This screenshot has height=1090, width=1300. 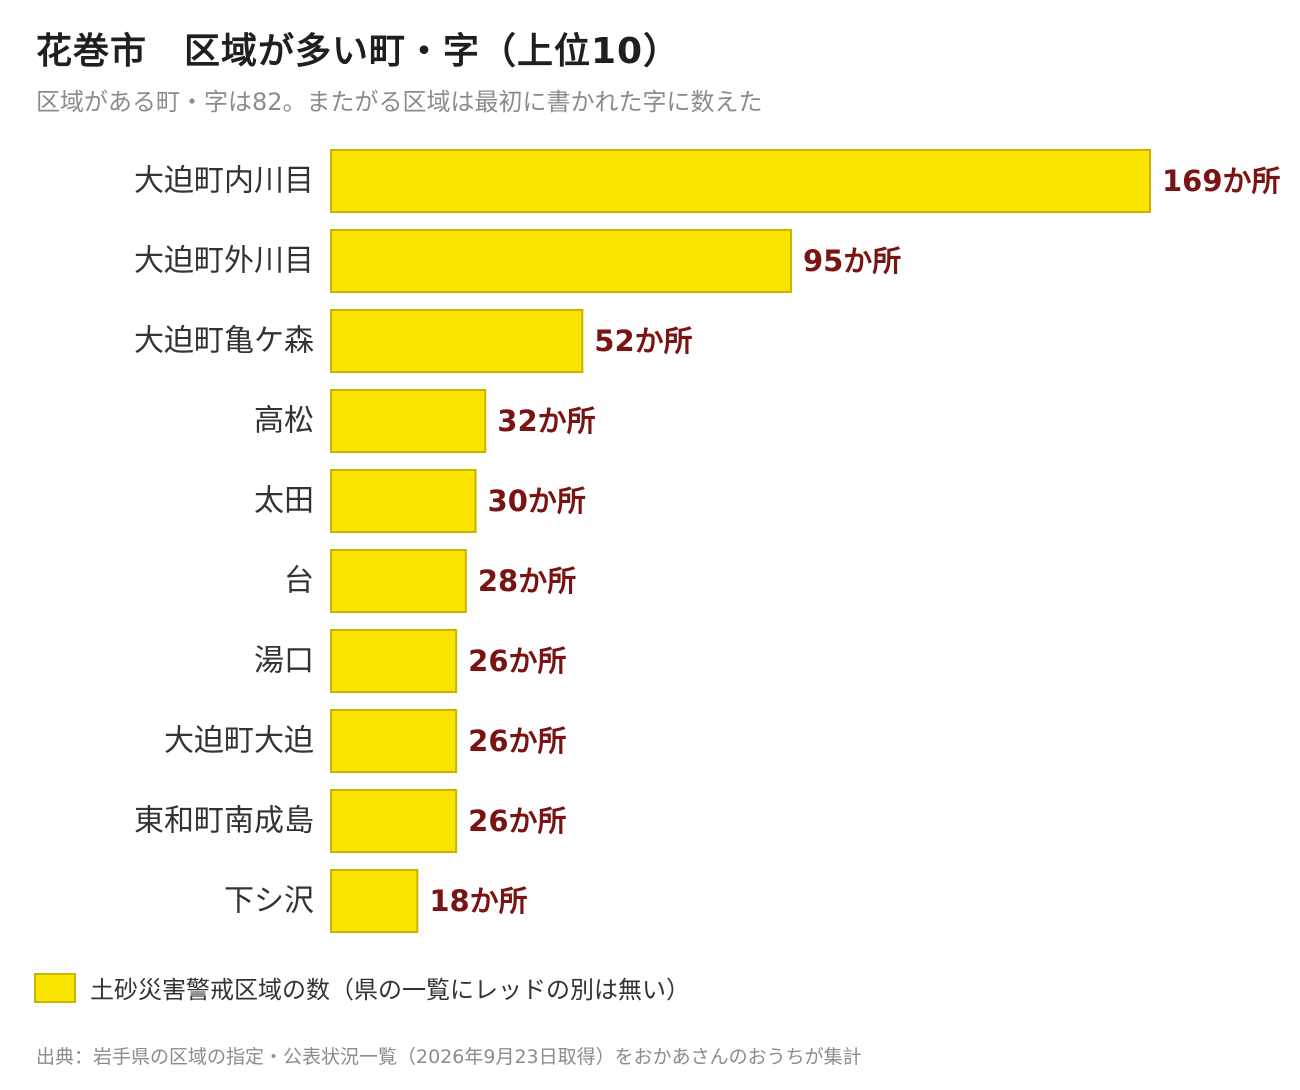 What do you see at coordinates (478, 901) in the screenshot?
I see `value-label: 18か所` at bounding box center [478, 901].